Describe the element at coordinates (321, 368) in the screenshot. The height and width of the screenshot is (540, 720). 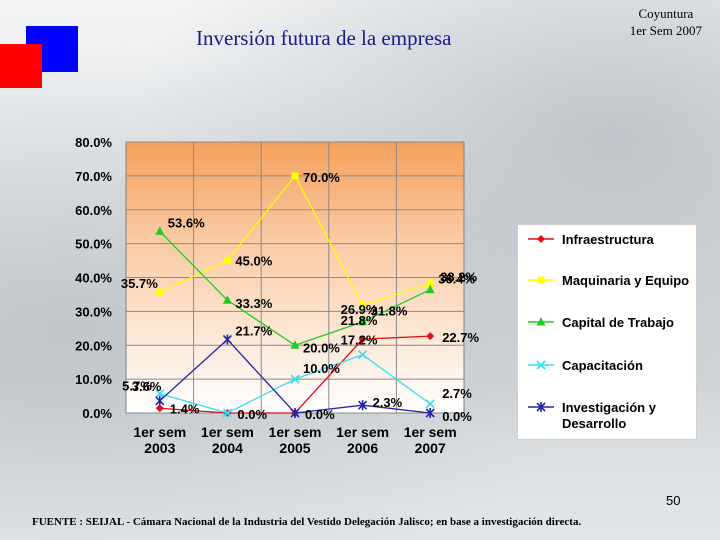
I see `data-label: 10.0%` at that location.